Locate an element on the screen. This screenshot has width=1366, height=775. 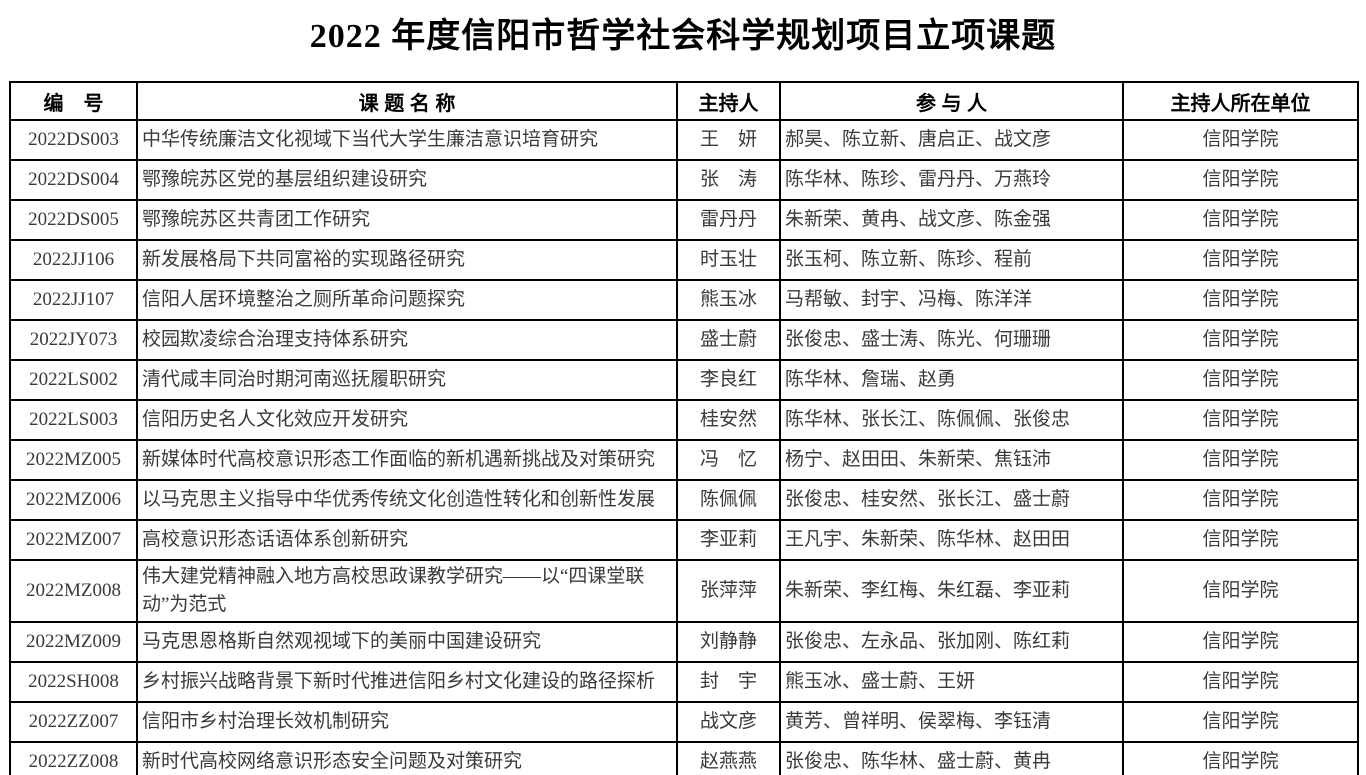
cell-topic: 鄂豫皖苏区党的基层组织建设研究 is located at coordinates (407, 180).